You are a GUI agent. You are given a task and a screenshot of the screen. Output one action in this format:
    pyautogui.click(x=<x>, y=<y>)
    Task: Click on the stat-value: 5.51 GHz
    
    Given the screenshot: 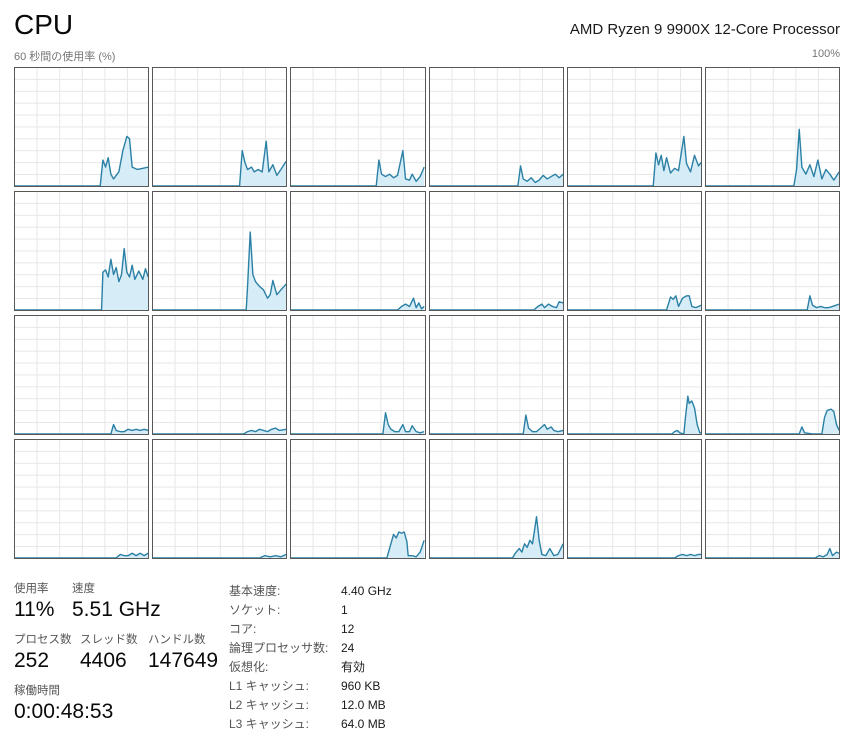 What is the action you would take?
    pyautogui.click(x=116, y=609)
    